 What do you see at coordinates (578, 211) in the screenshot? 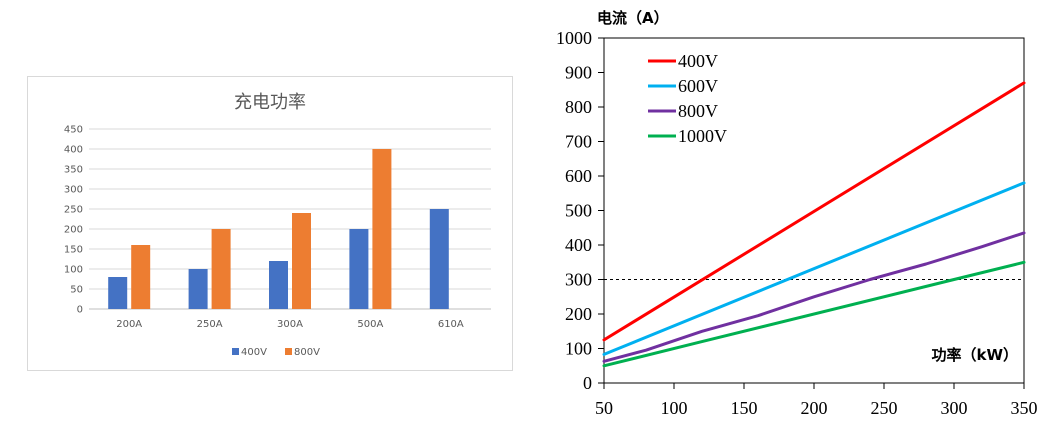
I see `y-tick-label: 500` at bounding box center [578, 211].